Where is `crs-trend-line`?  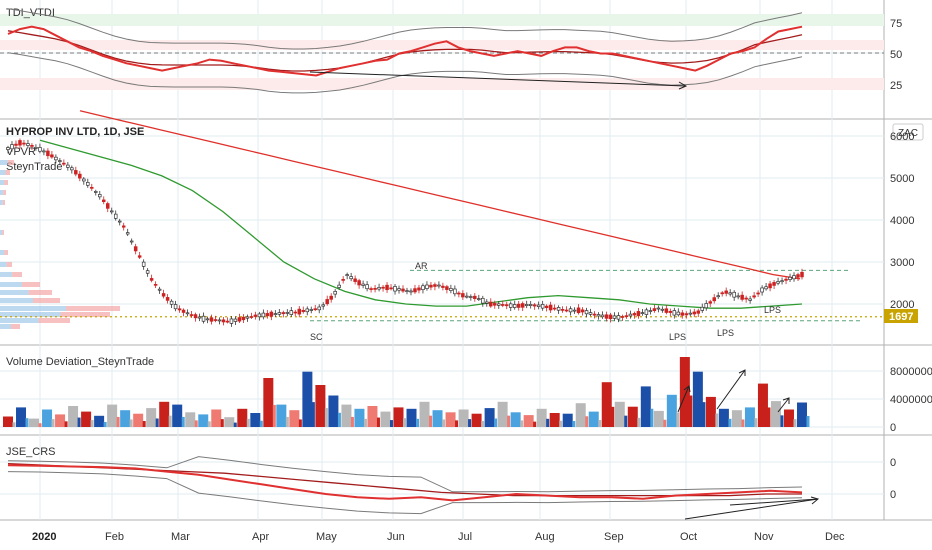 crs-trend-line is located at coordinates (774, 502).